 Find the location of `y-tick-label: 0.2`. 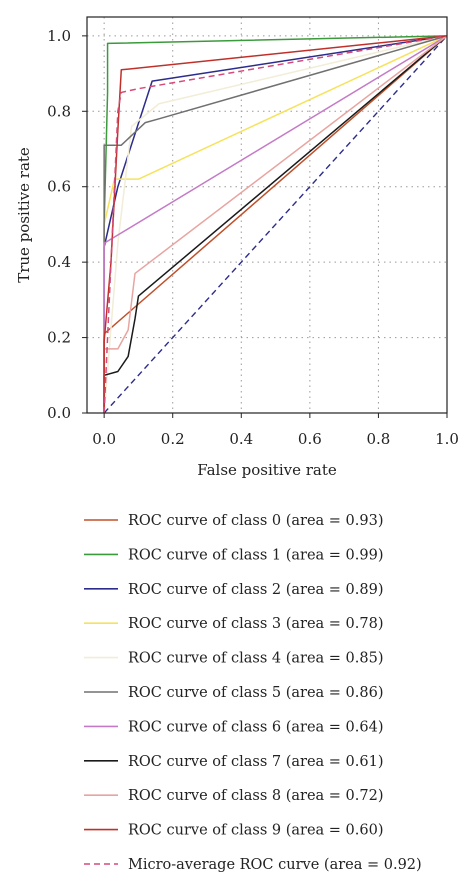

y-tick-label: 0.2 is located at coordinates (59, 338).